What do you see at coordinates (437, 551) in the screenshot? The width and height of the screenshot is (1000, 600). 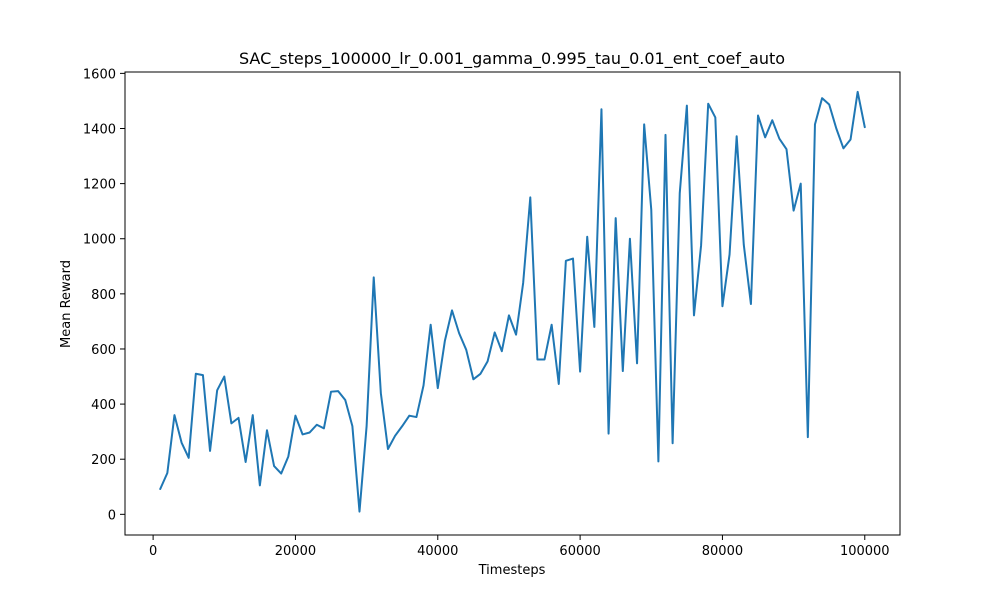 I see `x-tick-label: 40000` at bounding box center [437, 551].